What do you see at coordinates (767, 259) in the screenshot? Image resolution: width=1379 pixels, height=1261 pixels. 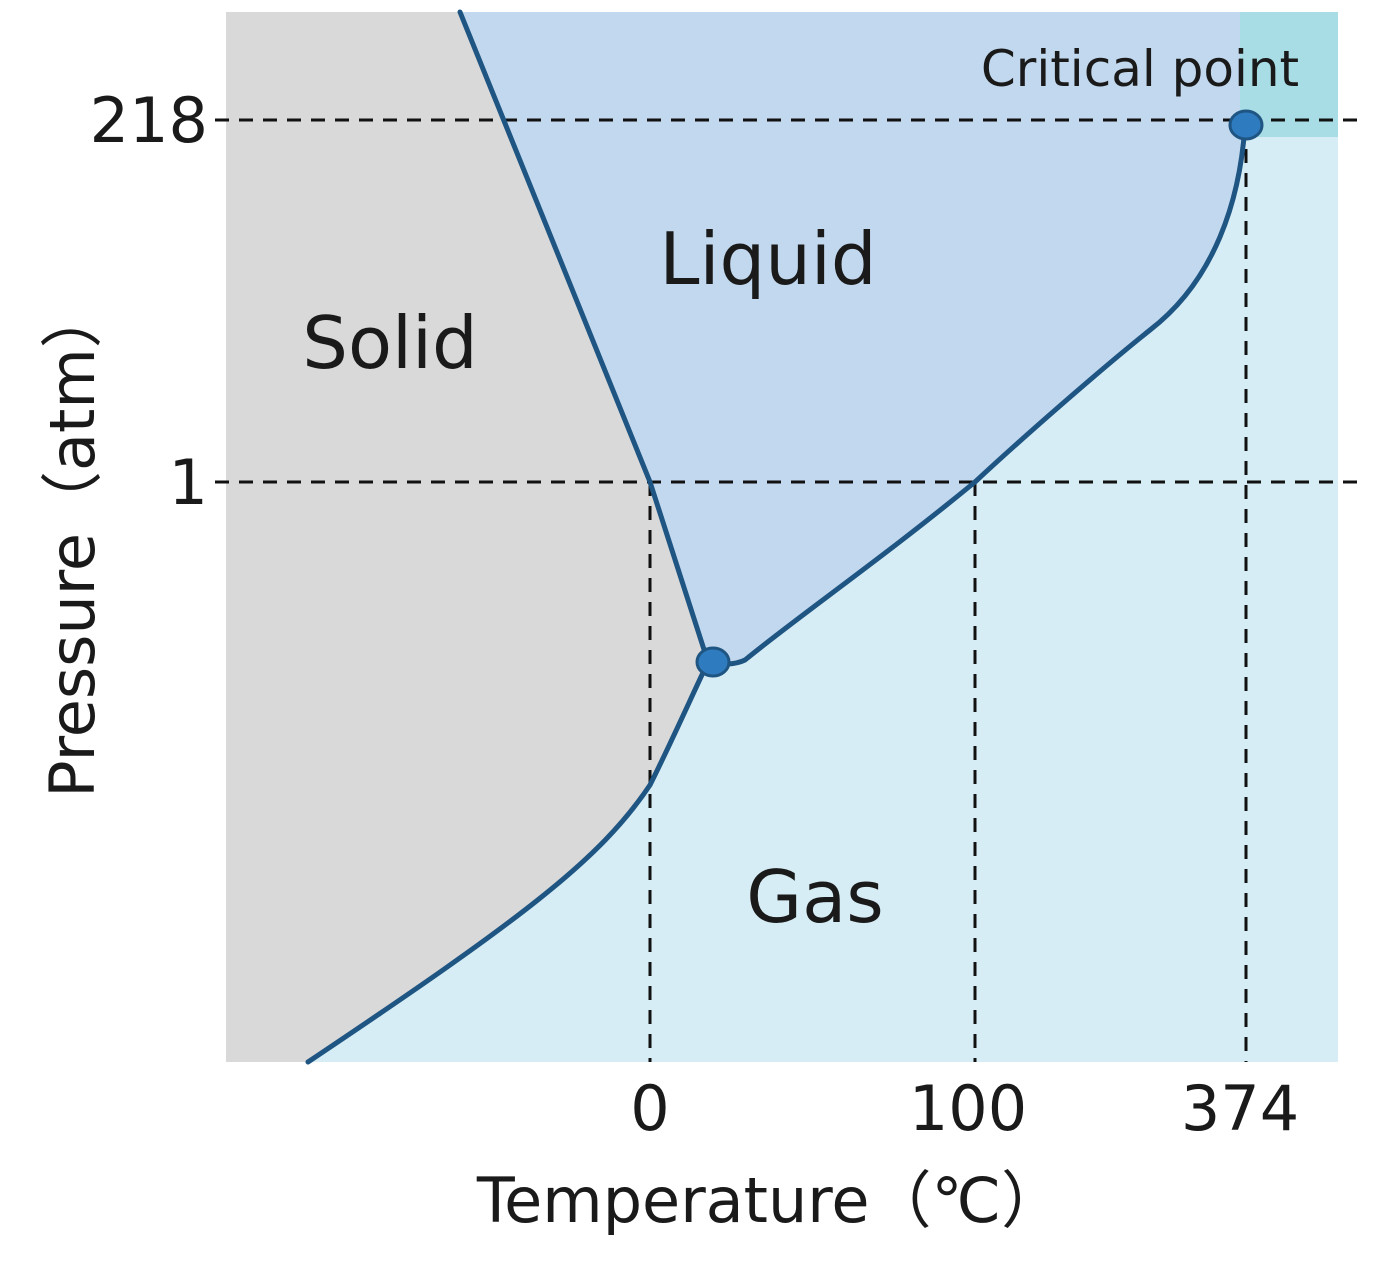 I see `liquid-label: Liquid` at bounding box center [767, 259].